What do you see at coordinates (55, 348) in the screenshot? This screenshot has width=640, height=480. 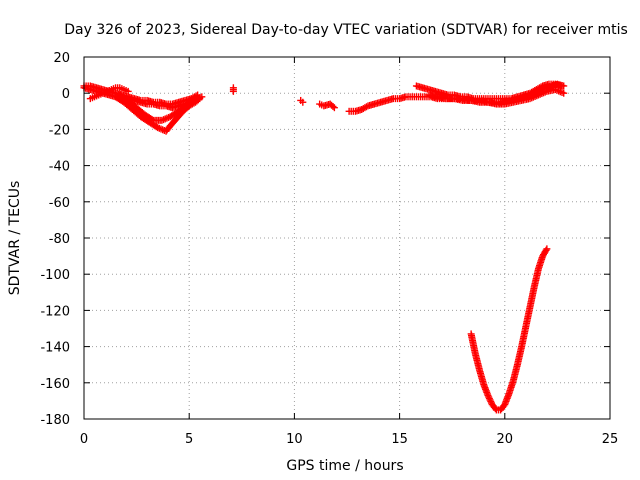 I see `y-tick-label-8: -140` at bounding box center [55, 348].